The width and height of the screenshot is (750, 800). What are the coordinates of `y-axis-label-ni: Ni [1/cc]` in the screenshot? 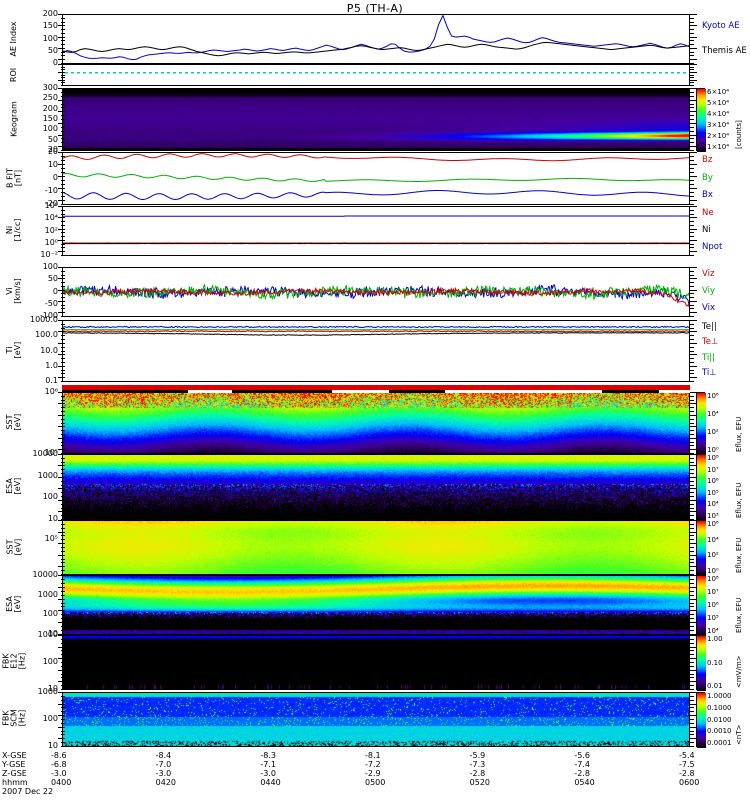 It's located at (13, 230).